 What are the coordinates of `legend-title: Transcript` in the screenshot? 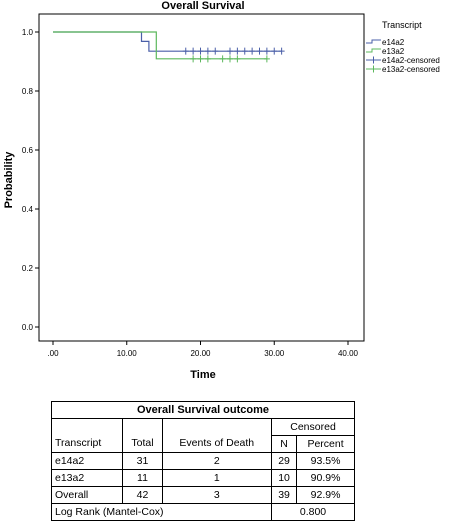 It's located at (402, 25).